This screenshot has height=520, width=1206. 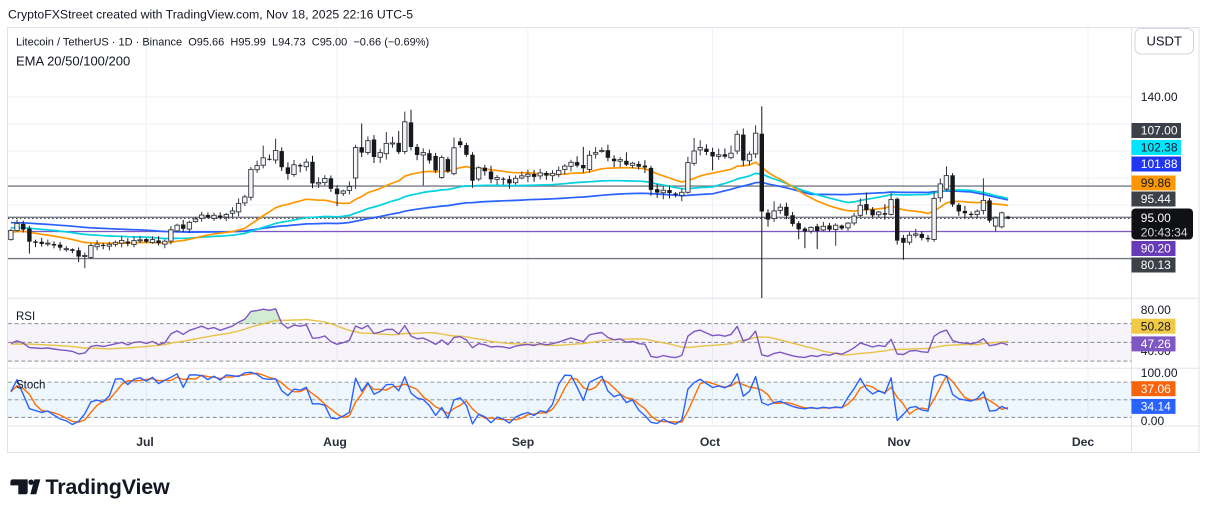 What do you see at coordinates (710, 442) in the screenshot?
I see `svg-text: Oct` at bounding box center [710, 442].